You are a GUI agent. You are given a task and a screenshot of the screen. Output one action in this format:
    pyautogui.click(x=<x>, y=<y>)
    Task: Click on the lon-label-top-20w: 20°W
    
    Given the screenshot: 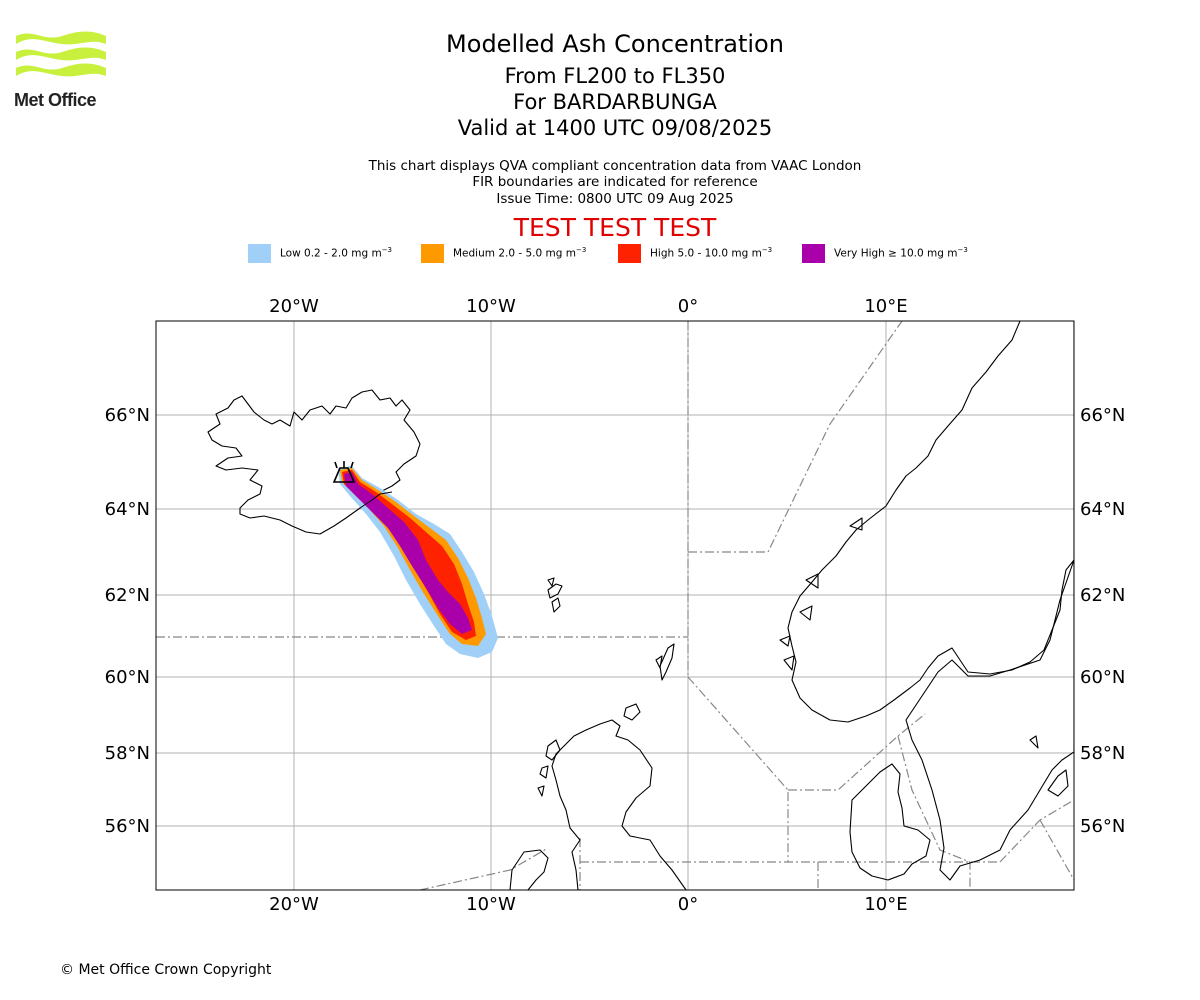 What is the action you would take?
    pyautogui.click(x=294, y=306)
    